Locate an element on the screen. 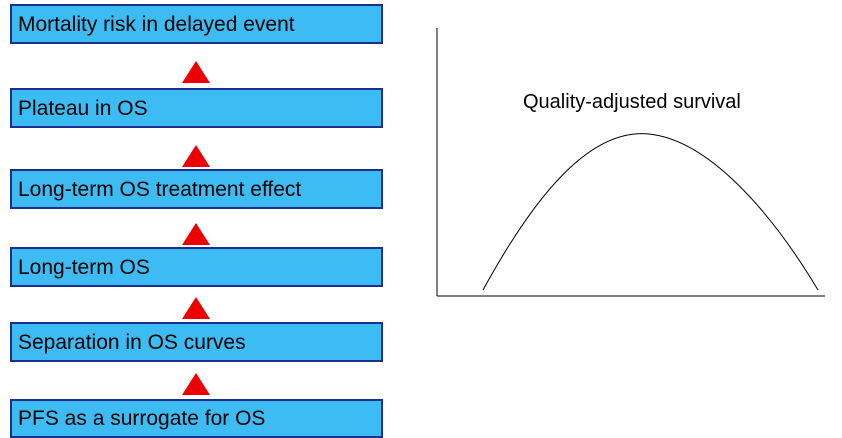  step-pfs-surrogate: PFS as a surrogate for OS is located at coordinates (196, 418).